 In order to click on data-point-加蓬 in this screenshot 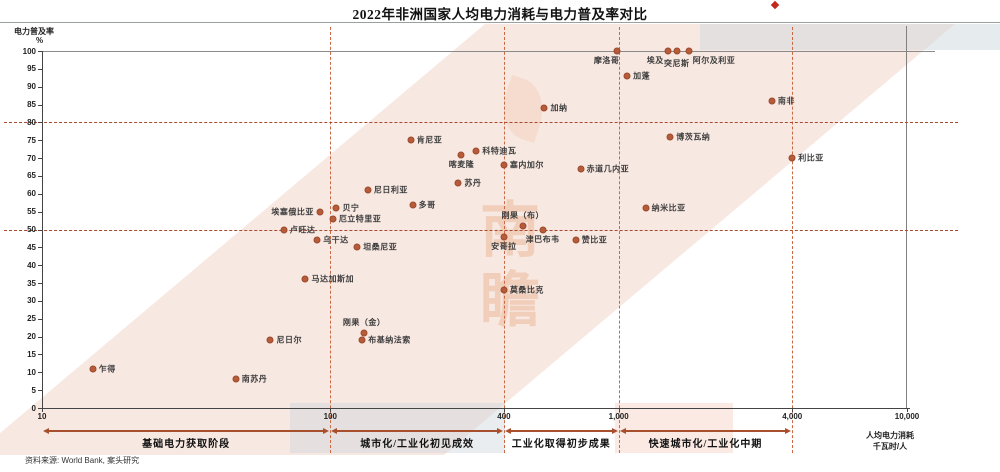, I will do `click(627, 76)`.